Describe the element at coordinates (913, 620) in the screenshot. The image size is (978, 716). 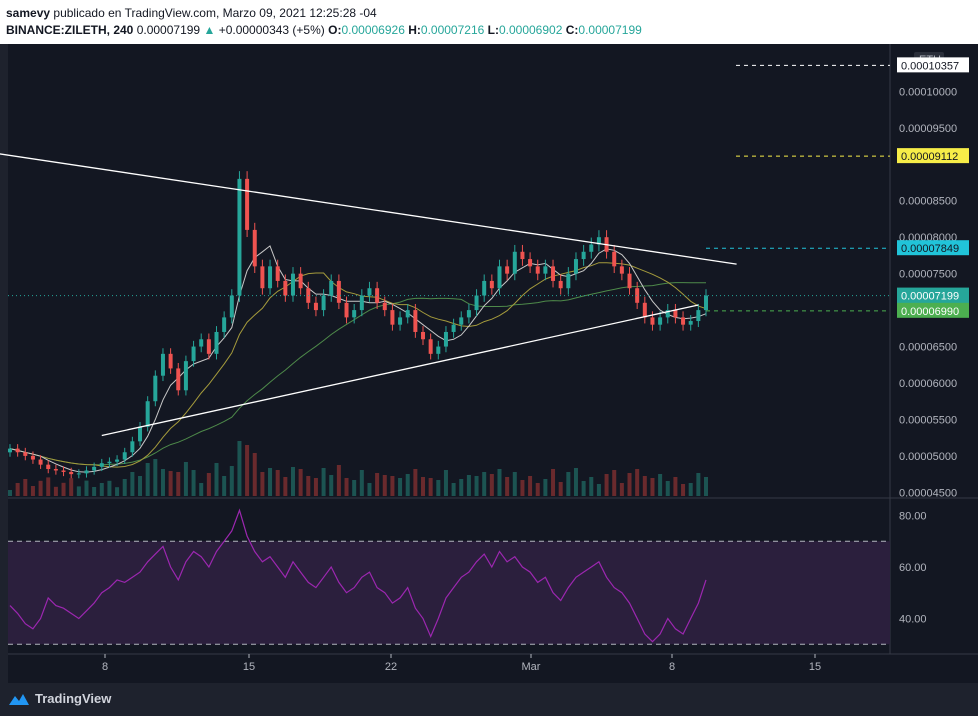
I see `rsi-tick-label: 40.00` at that location.